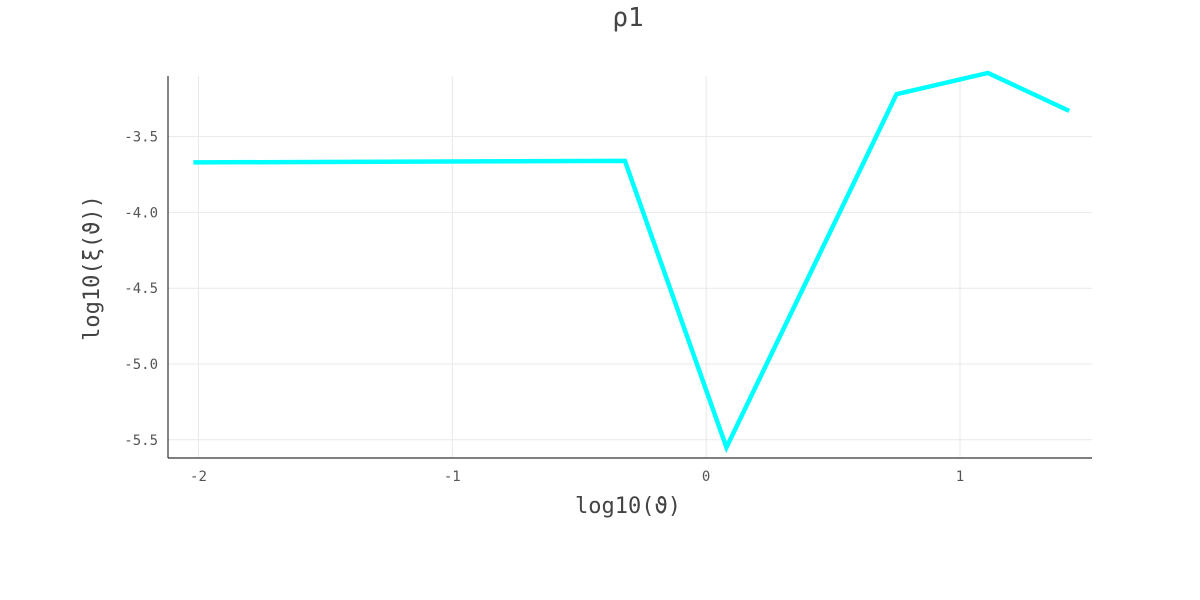 Image resolution: width=1200 pixels, height=600 pixels. What do you see at coordinates (141, 138) in the screenshot?
I see `y-tick-label: -3.5` at bounding box center [141, 138].